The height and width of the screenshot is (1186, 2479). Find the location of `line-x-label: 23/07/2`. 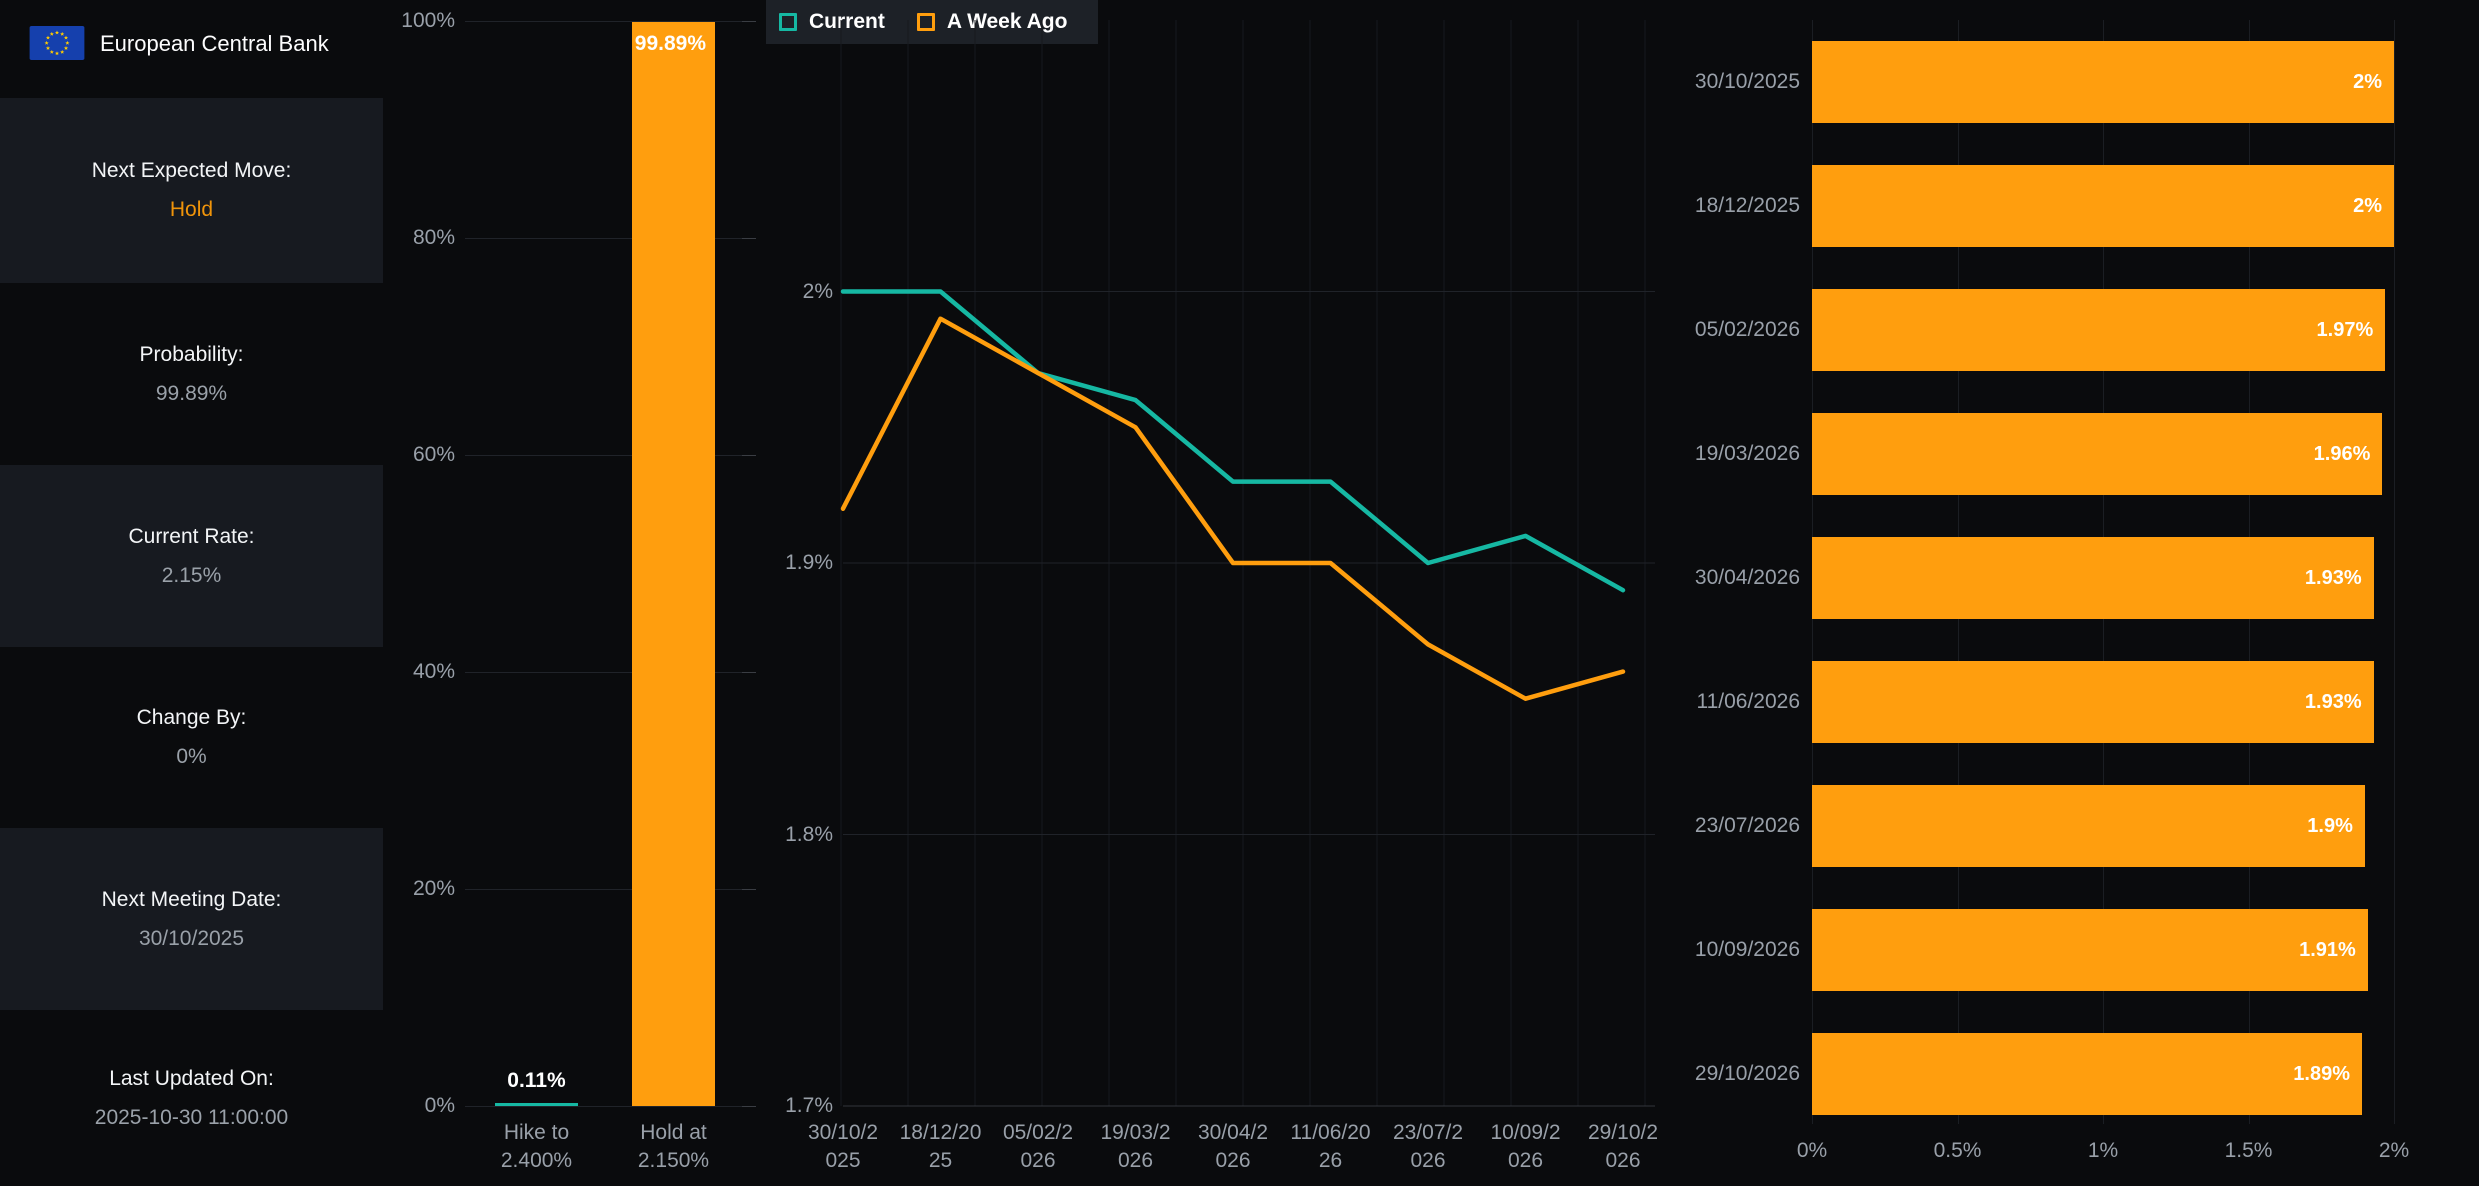

line-x-label: 23/07/2 is located at coordinates (1428, 1132).